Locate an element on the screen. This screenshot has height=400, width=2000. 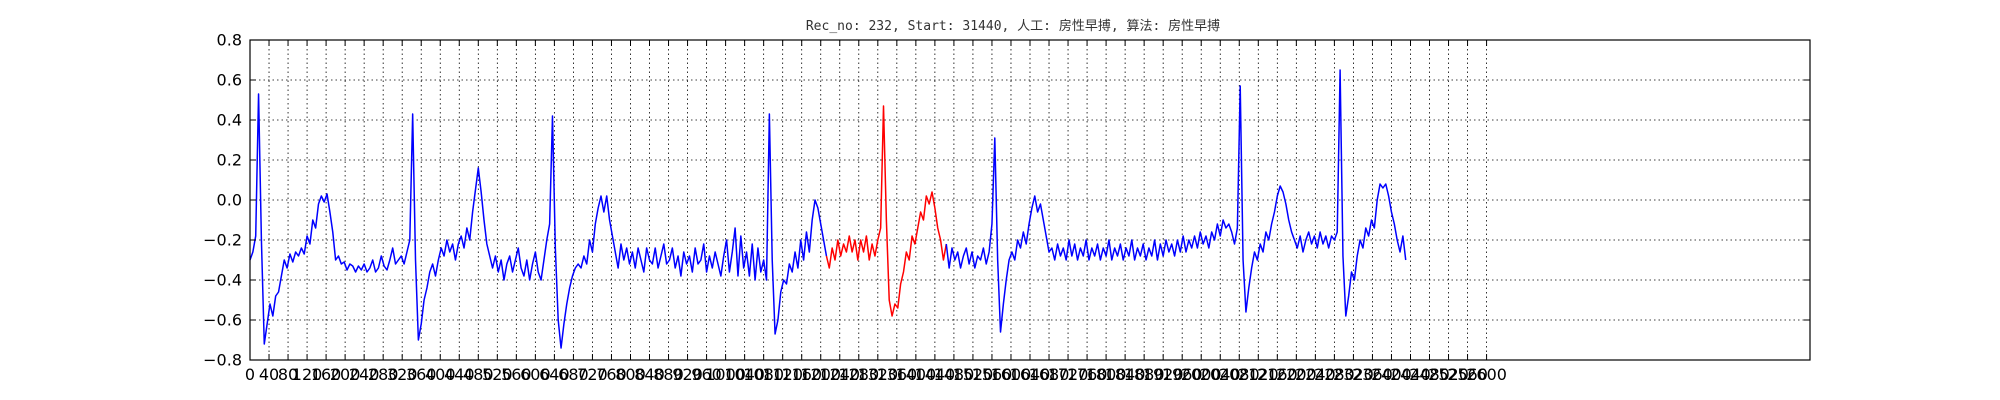
x-tick-label: 2040 is located at coordinates (1220, 374).